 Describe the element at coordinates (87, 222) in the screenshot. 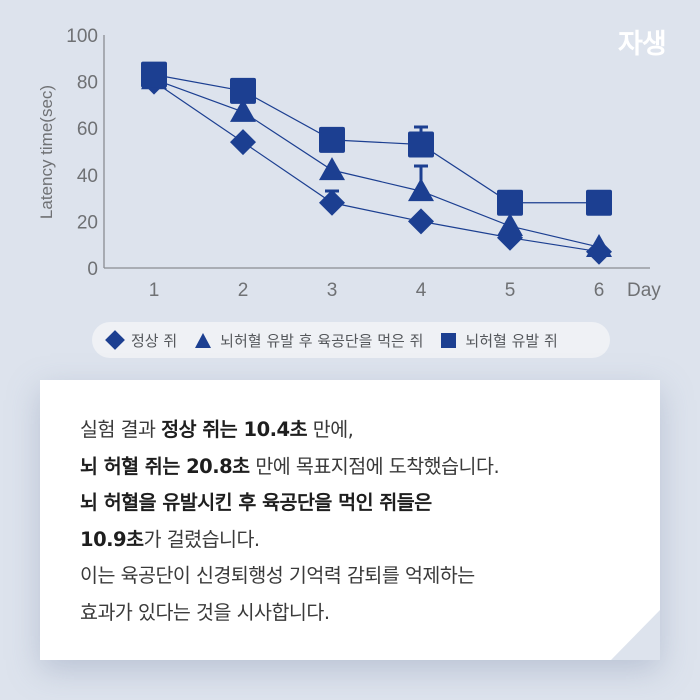

I see `y-tick-label: 20` at that location.